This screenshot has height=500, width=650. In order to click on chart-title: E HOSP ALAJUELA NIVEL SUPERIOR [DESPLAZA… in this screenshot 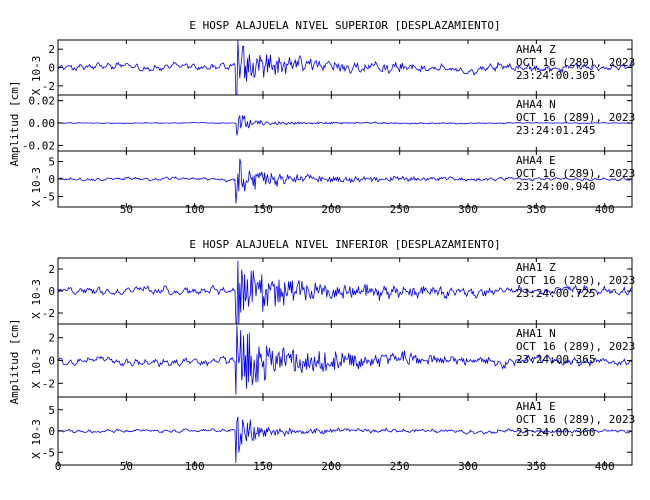, I will do `click(344, 25)`.